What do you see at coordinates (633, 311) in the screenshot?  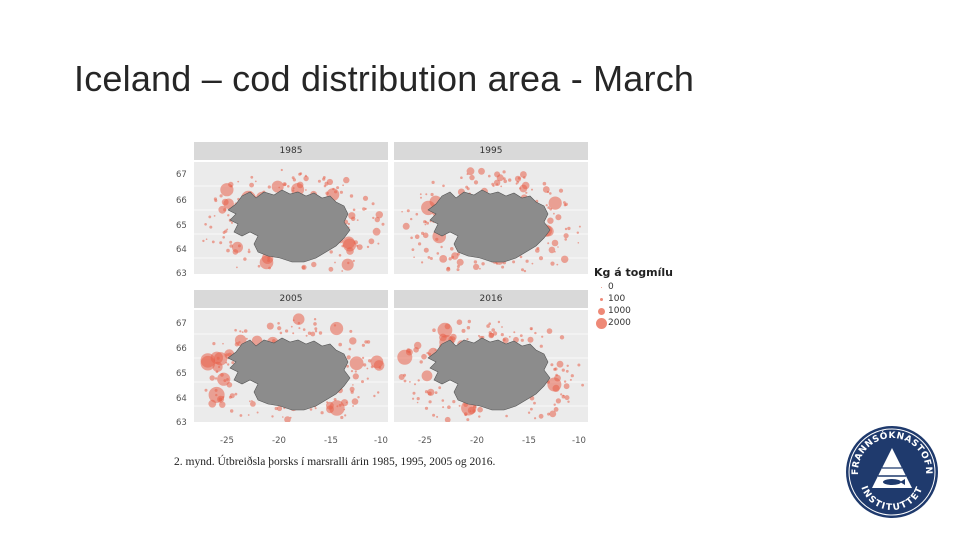 I see `legend-item: 1000` at bounding box center [633, 311].